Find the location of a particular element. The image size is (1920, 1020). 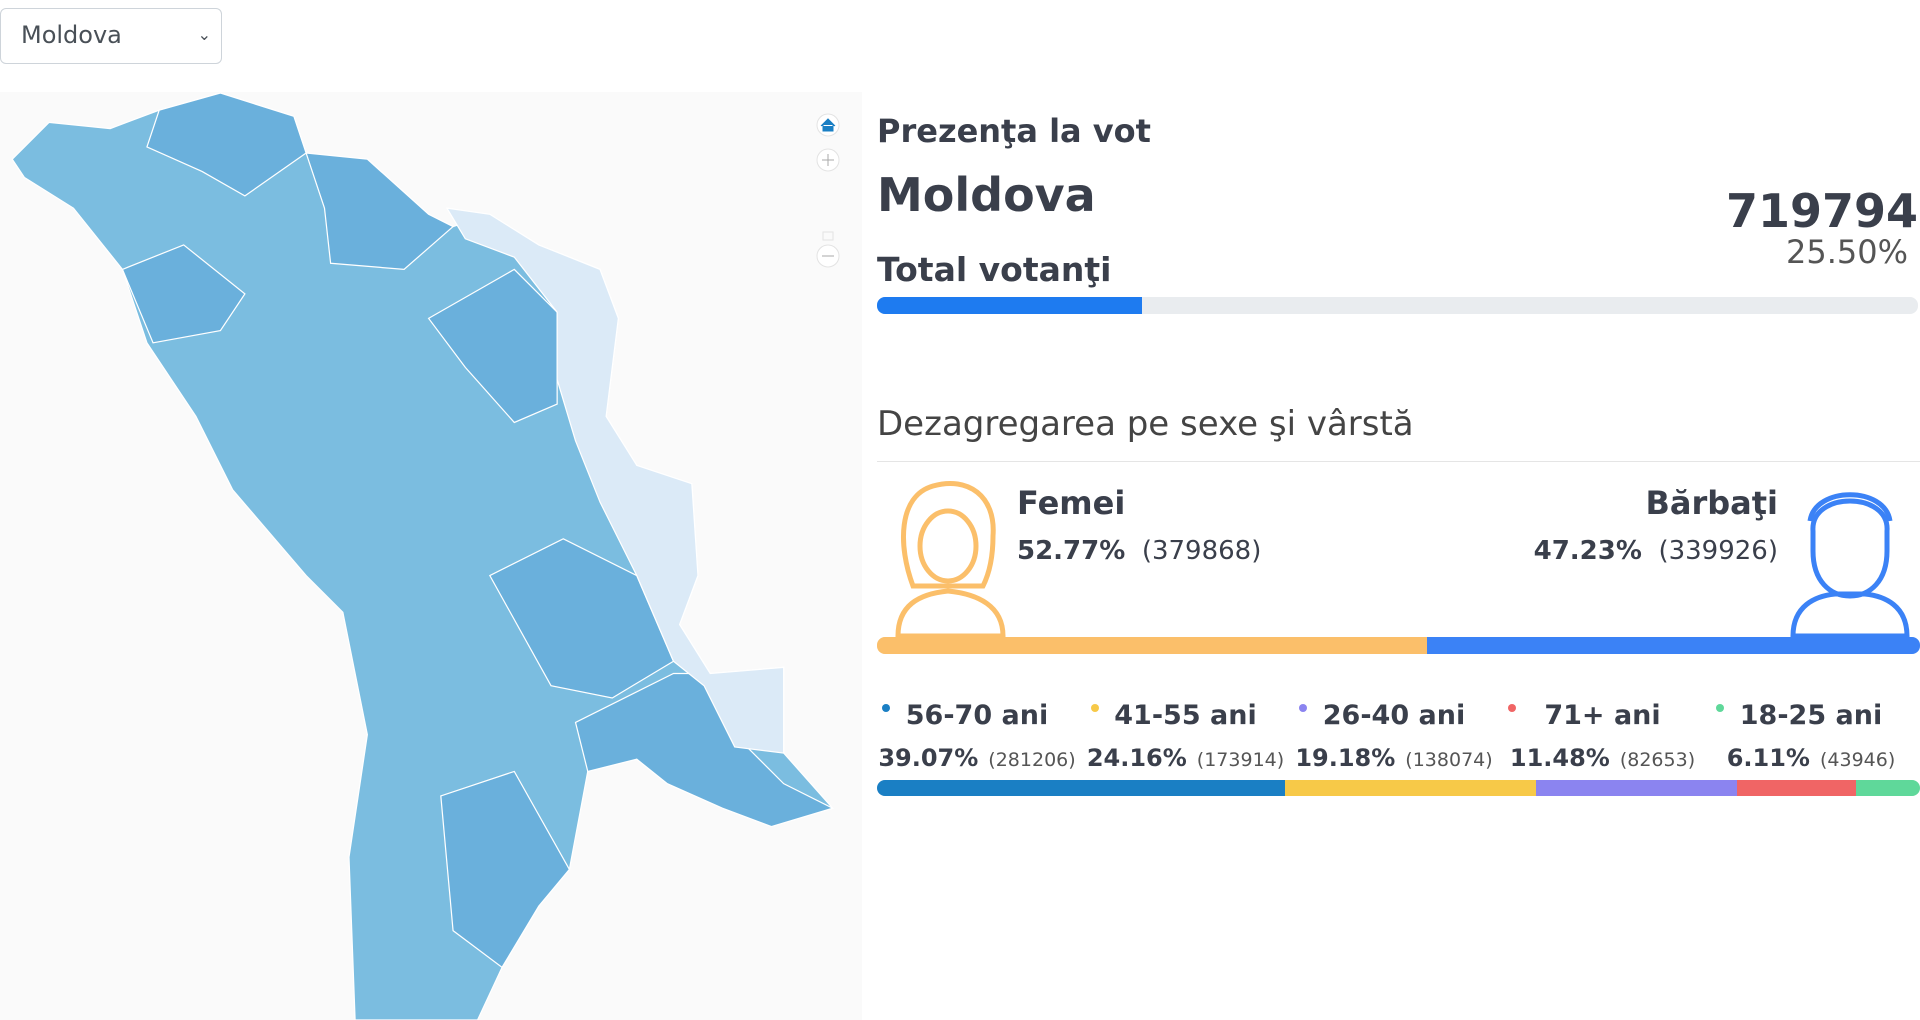

age-stats: 11.48% (82653) is located at coordinates (1603, 758).